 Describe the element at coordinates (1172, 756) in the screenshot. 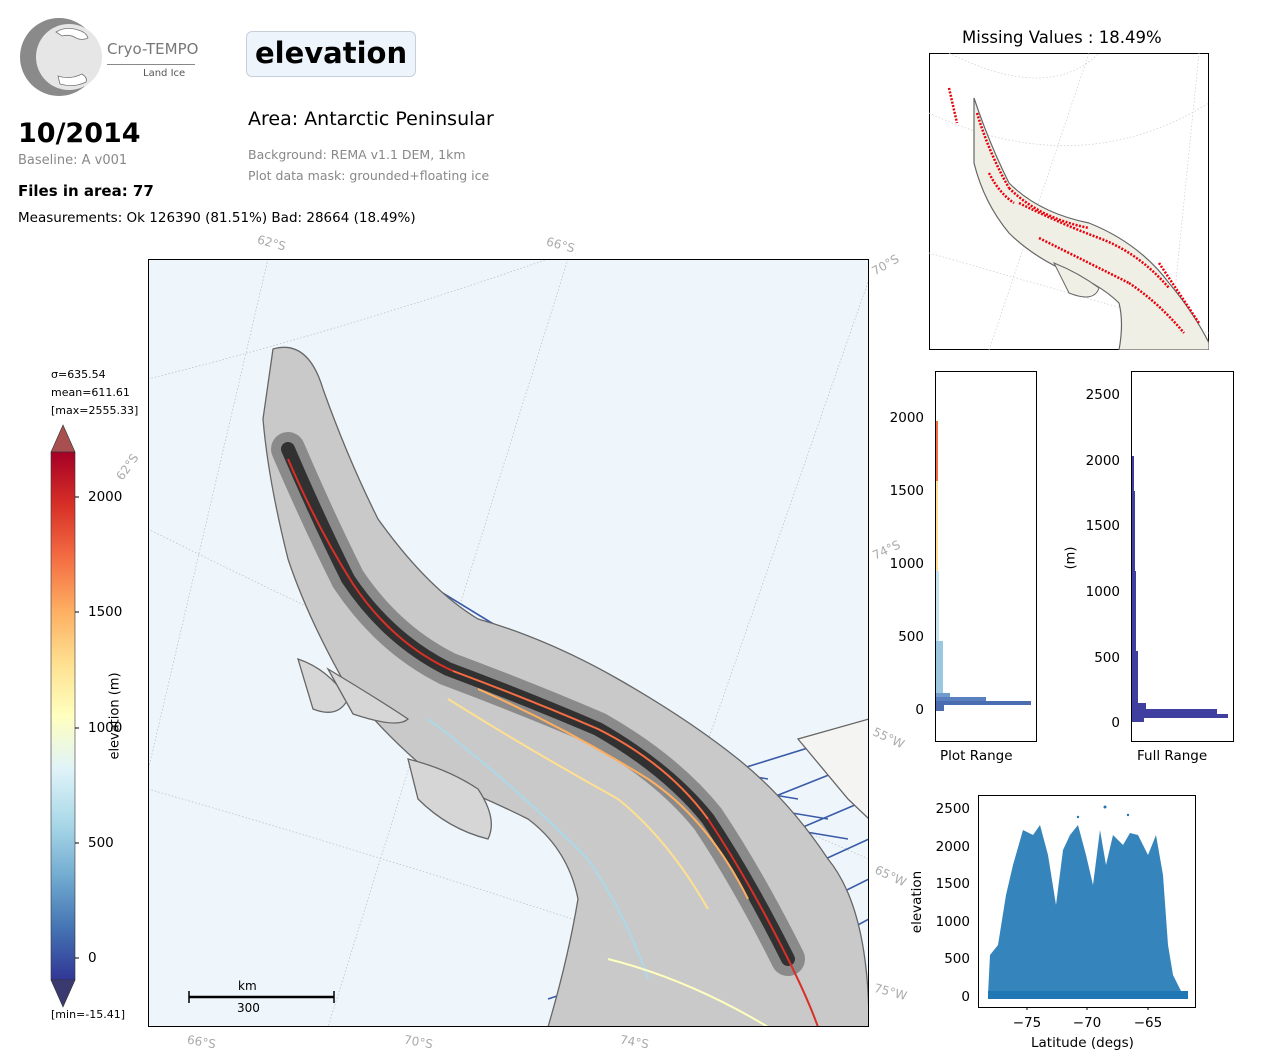

I see `hist-full-label: Full Range` at that location.